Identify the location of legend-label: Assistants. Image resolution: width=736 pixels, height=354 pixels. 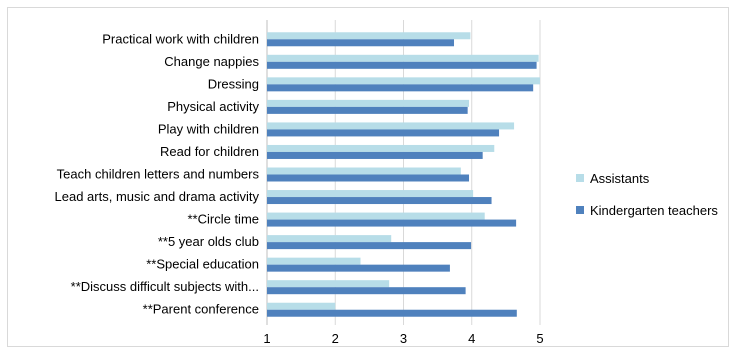
(620, 178).